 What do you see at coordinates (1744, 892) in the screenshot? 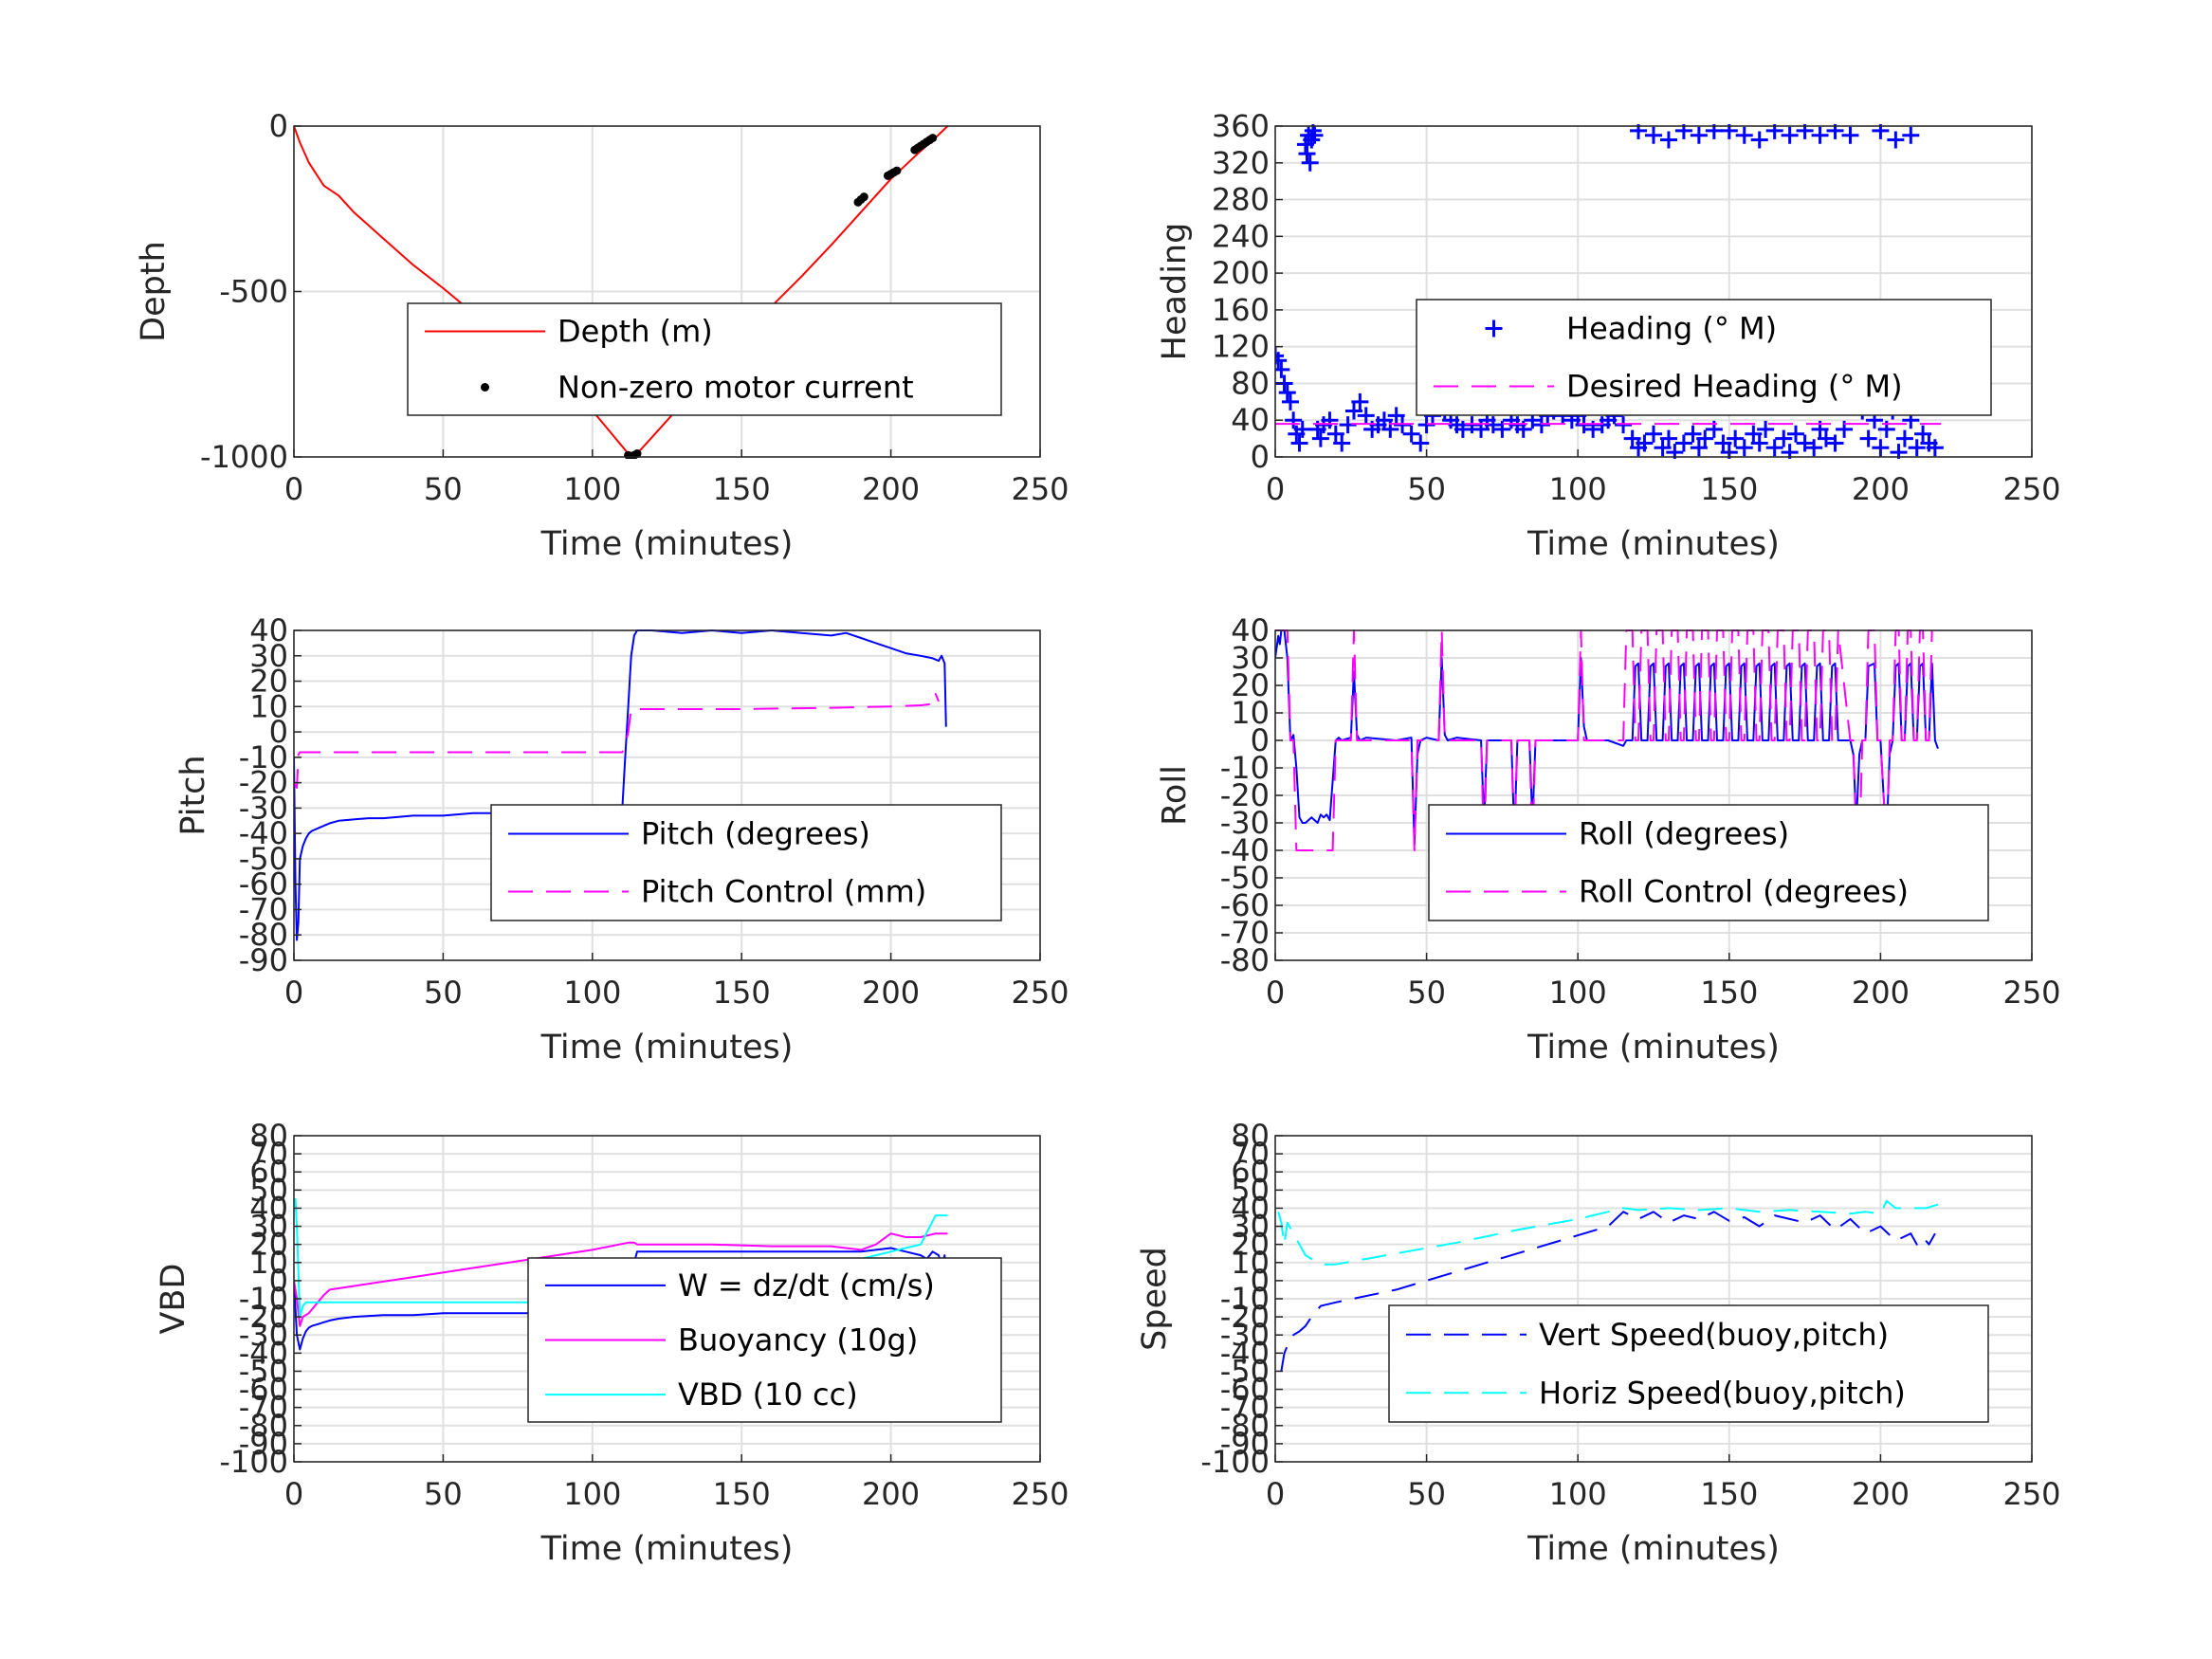
I see `legend-label: Roll Control (degrees)` at bounding box center [1744, 892].